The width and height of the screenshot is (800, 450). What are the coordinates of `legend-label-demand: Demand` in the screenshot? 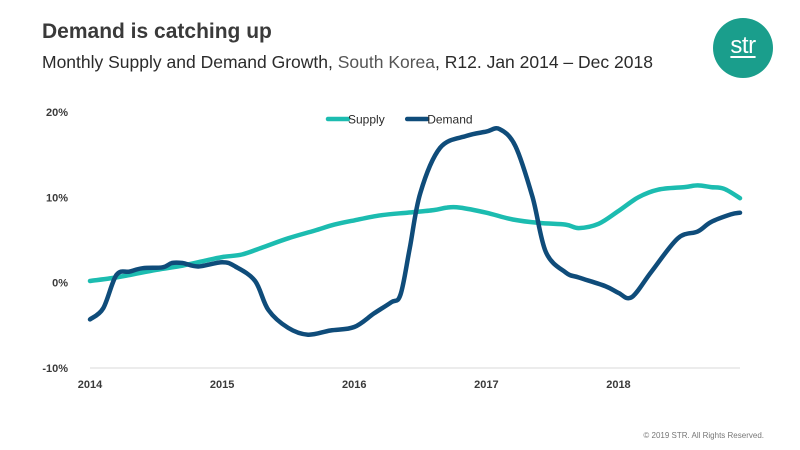 It's located at (449, 120).